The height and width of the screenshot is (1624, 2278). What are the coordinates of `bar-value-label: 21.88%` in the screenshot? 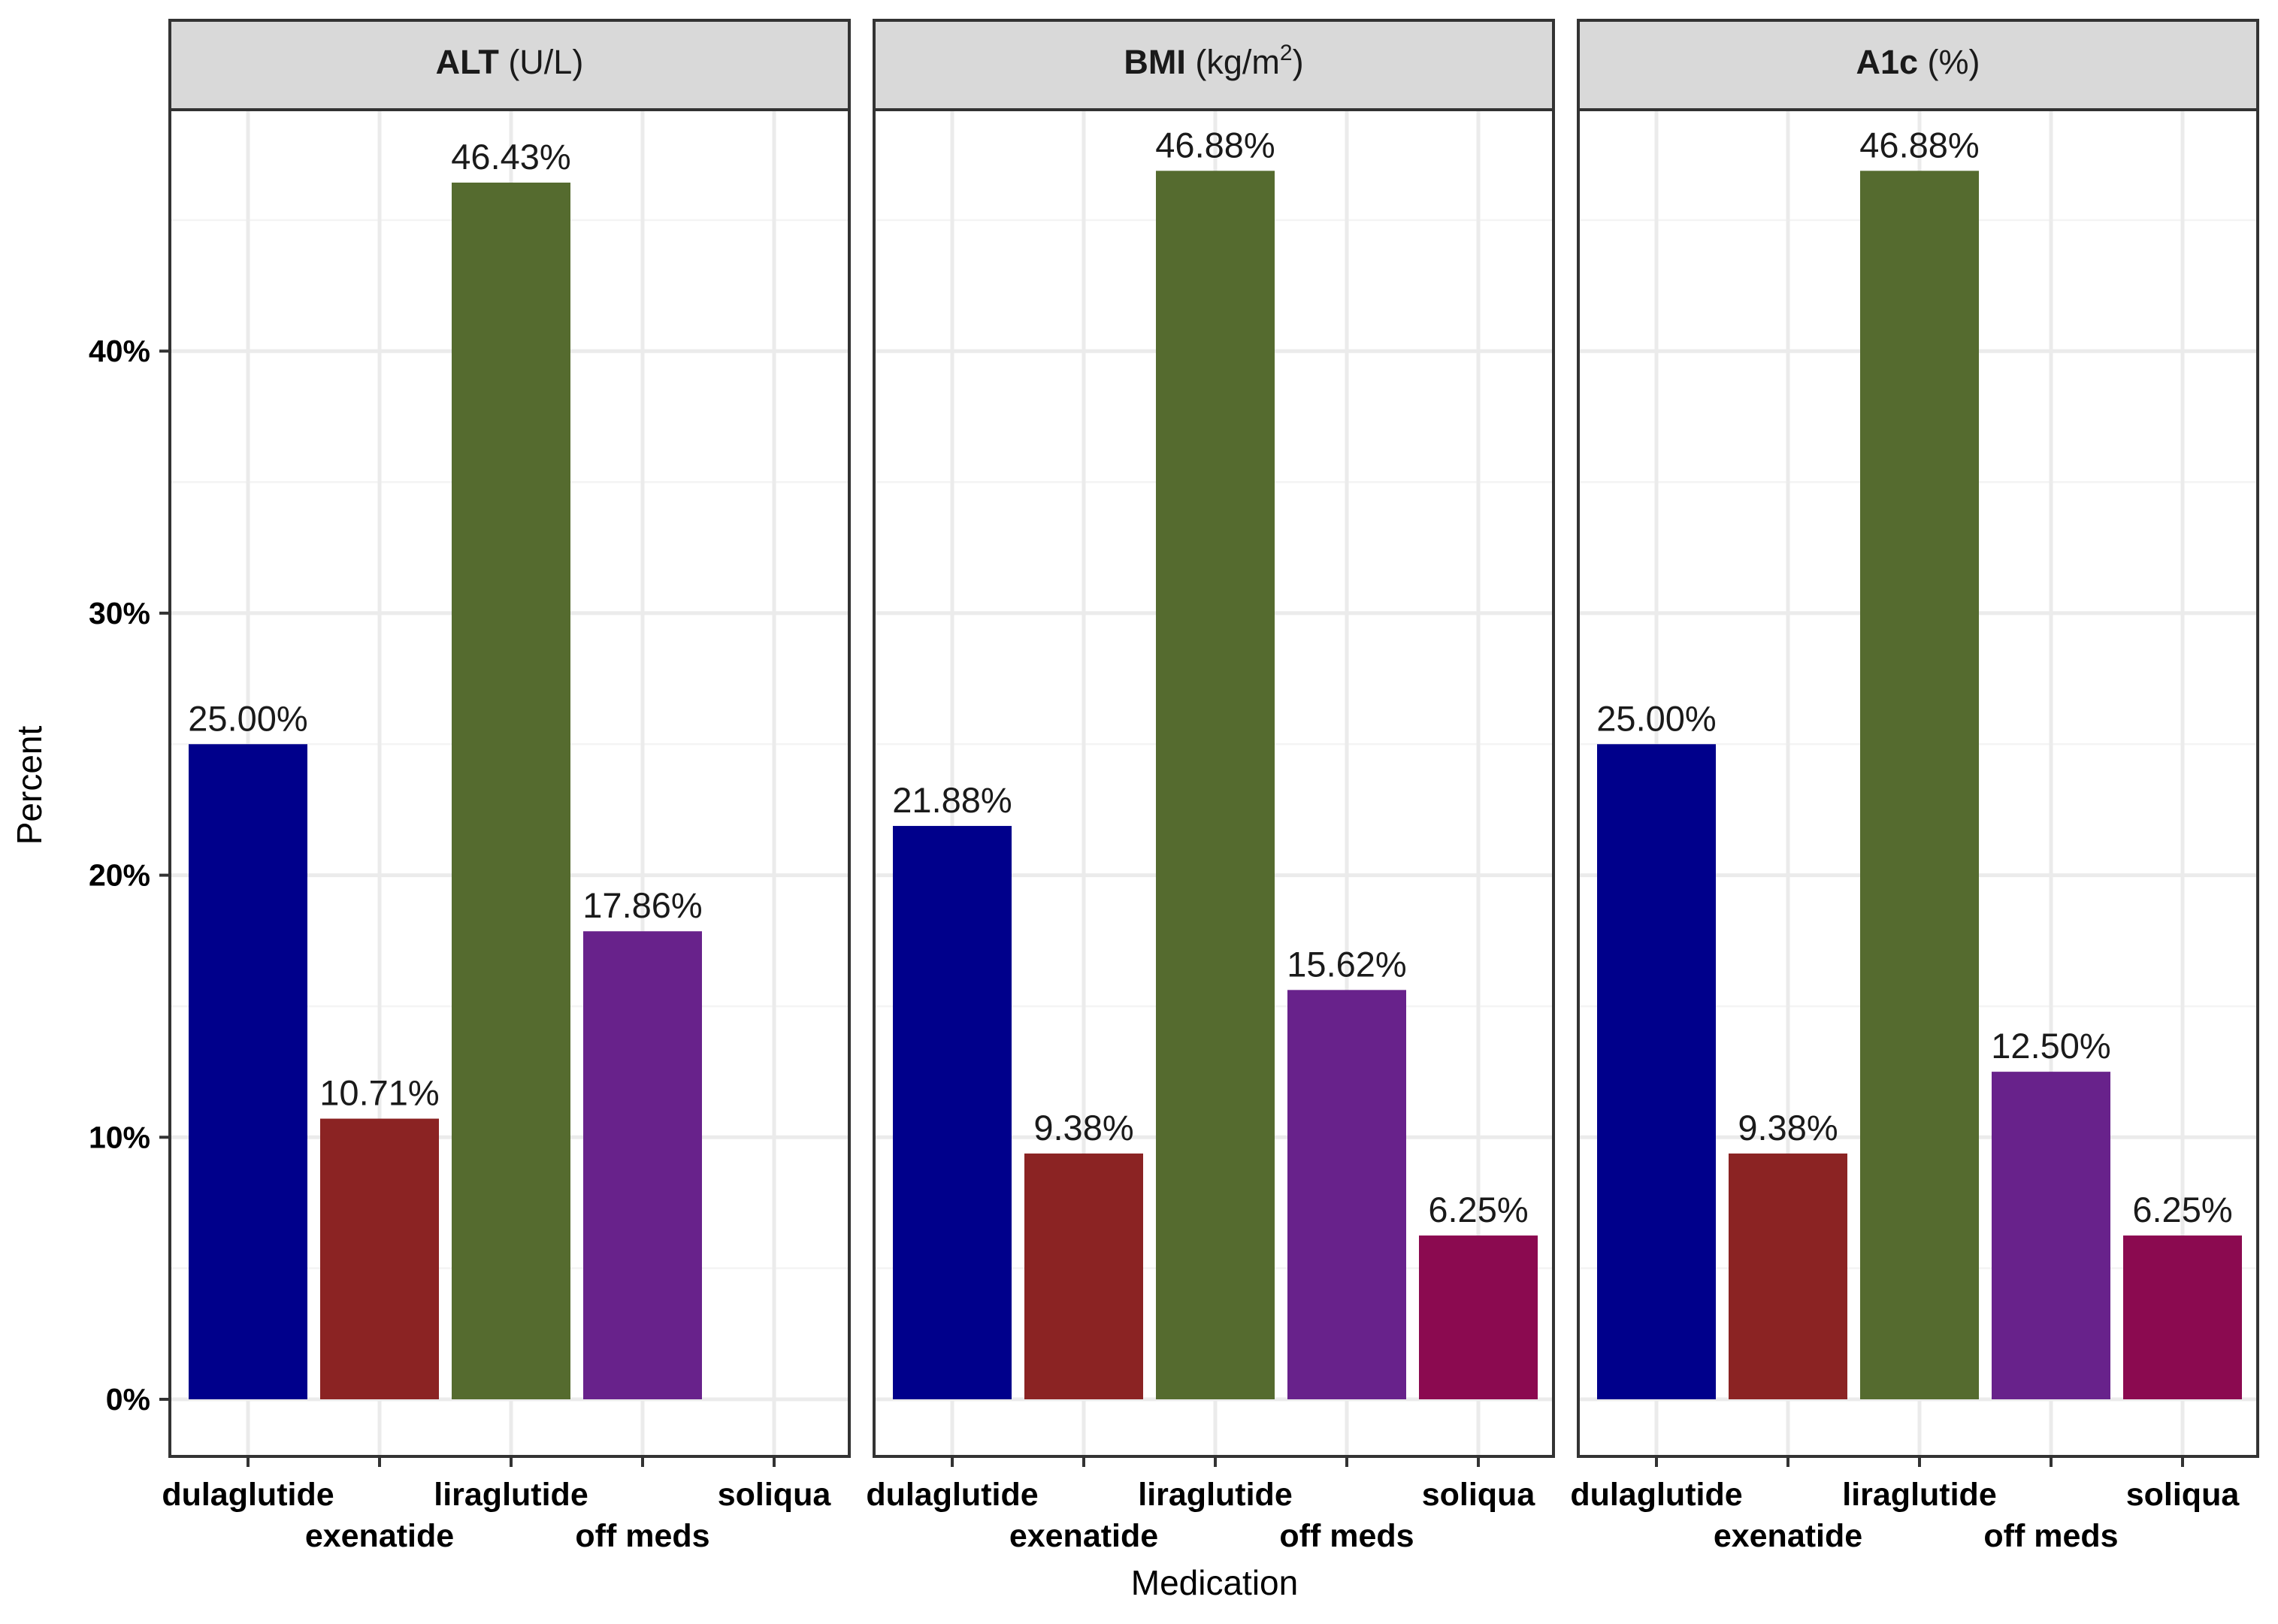 It's located at (952, 800).